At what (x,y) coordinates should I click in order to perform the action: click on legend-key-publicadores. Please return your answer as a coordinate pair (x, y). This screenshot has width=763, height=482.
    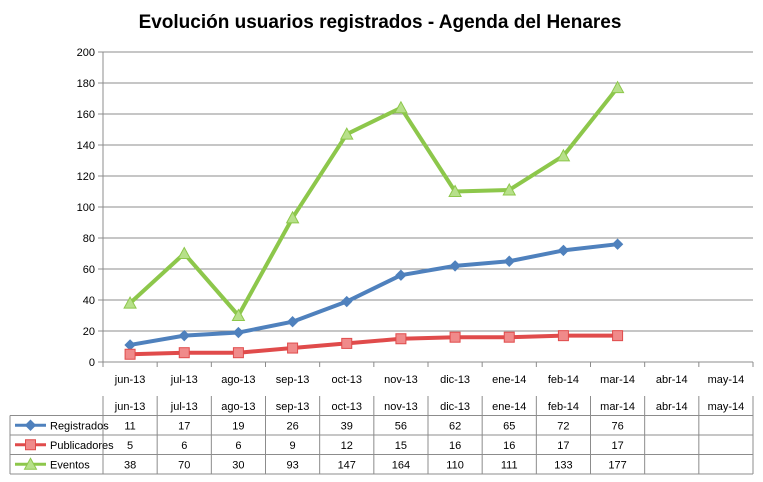
    Looking at the image, I should click on (30, 445).